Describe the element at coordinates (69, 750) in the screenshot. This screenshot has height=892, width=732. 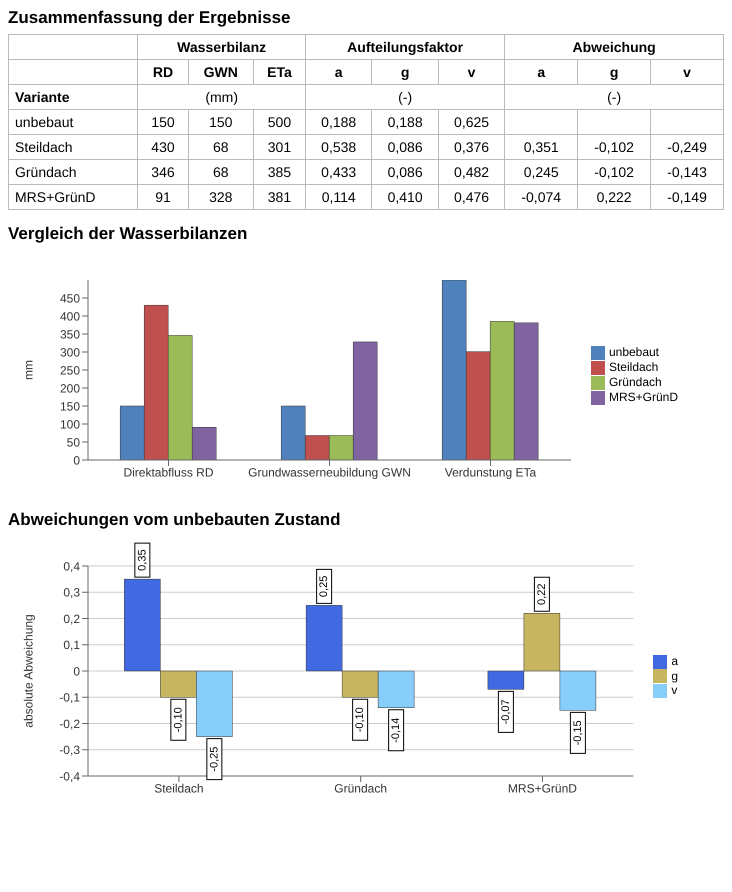
I see `y-tick-label: -0,3` at that location.